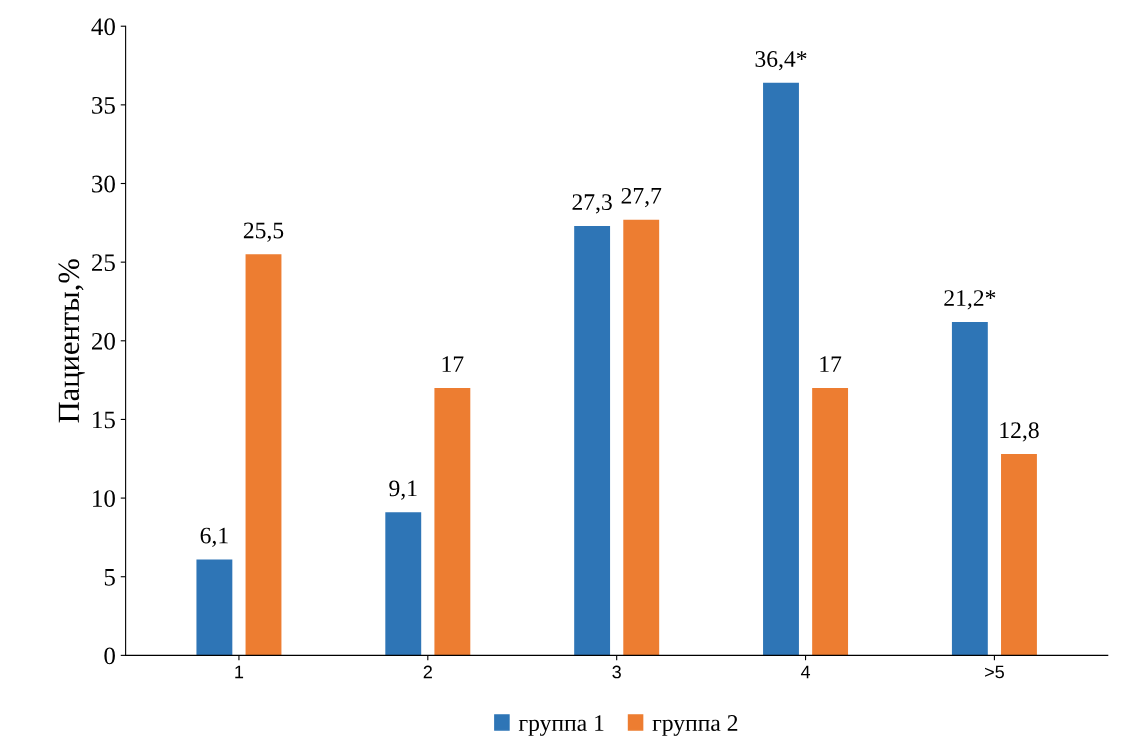 The image size is (1142, 749). Describe the element at coordinates (616, 672) in the screenshot. I see `x-tick-label: 3` at that location.